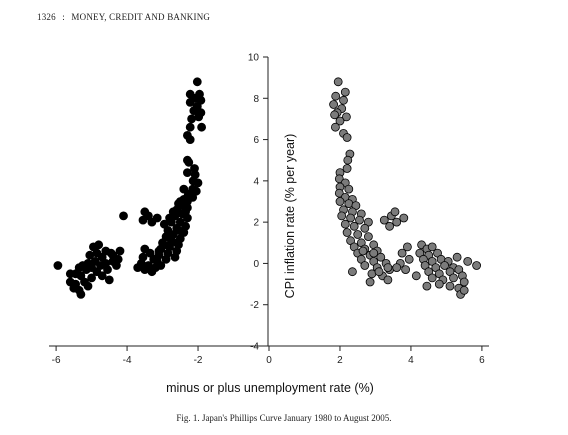  What do you see at coordinates (256, 181) in the screenshot?
I see `y-tick-label: 4` at bounding box center [256, 181].